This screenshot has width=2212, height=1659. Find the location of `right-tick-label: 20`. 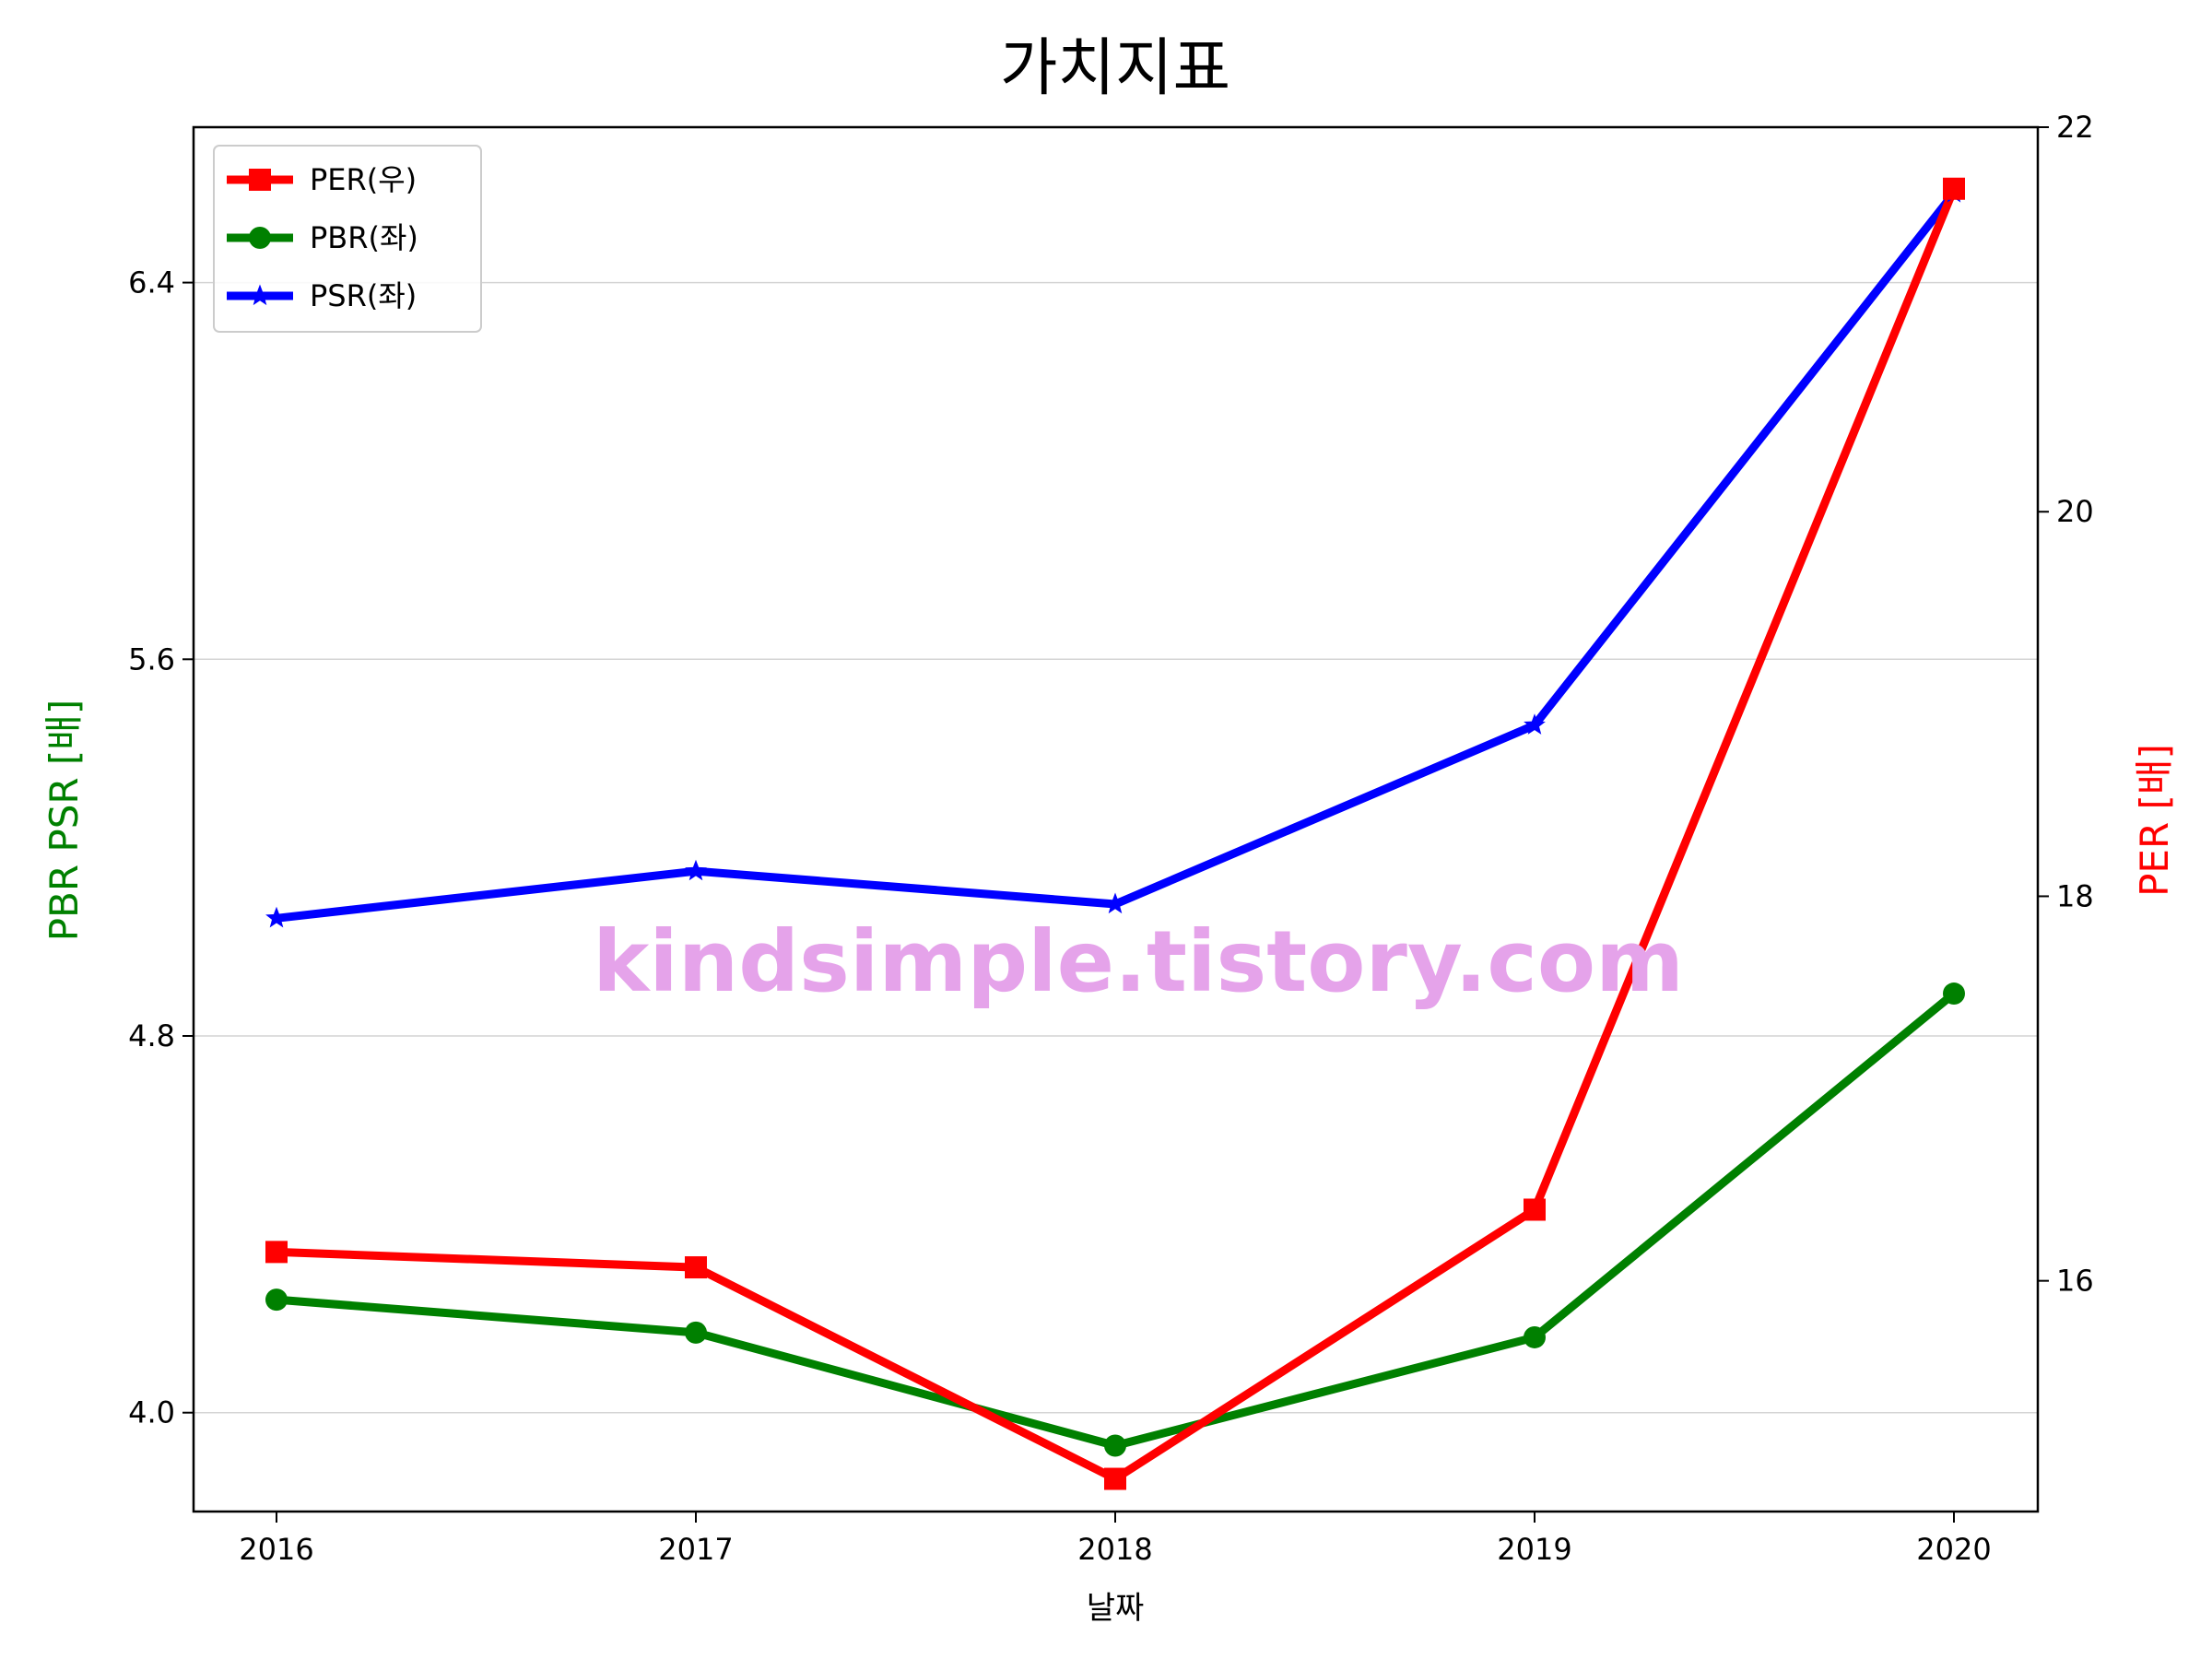

right-tick-label: 20 is located at coordinates (2075, 511).